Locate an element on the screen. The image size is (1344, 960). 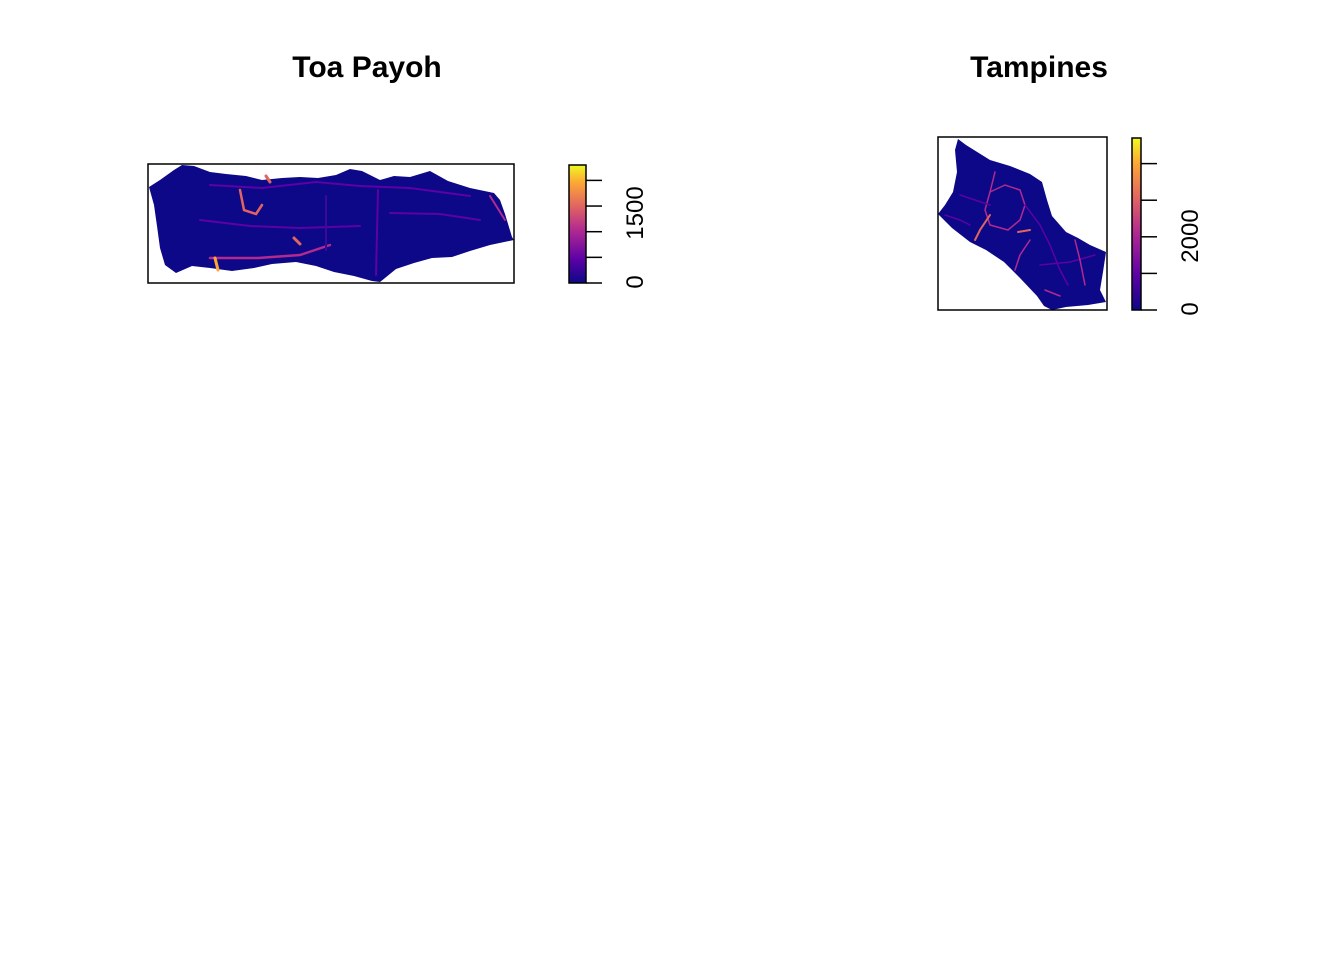
panel-toa-payoh: Toa Payoh 0 1500 is located at coordinates (398, 170).